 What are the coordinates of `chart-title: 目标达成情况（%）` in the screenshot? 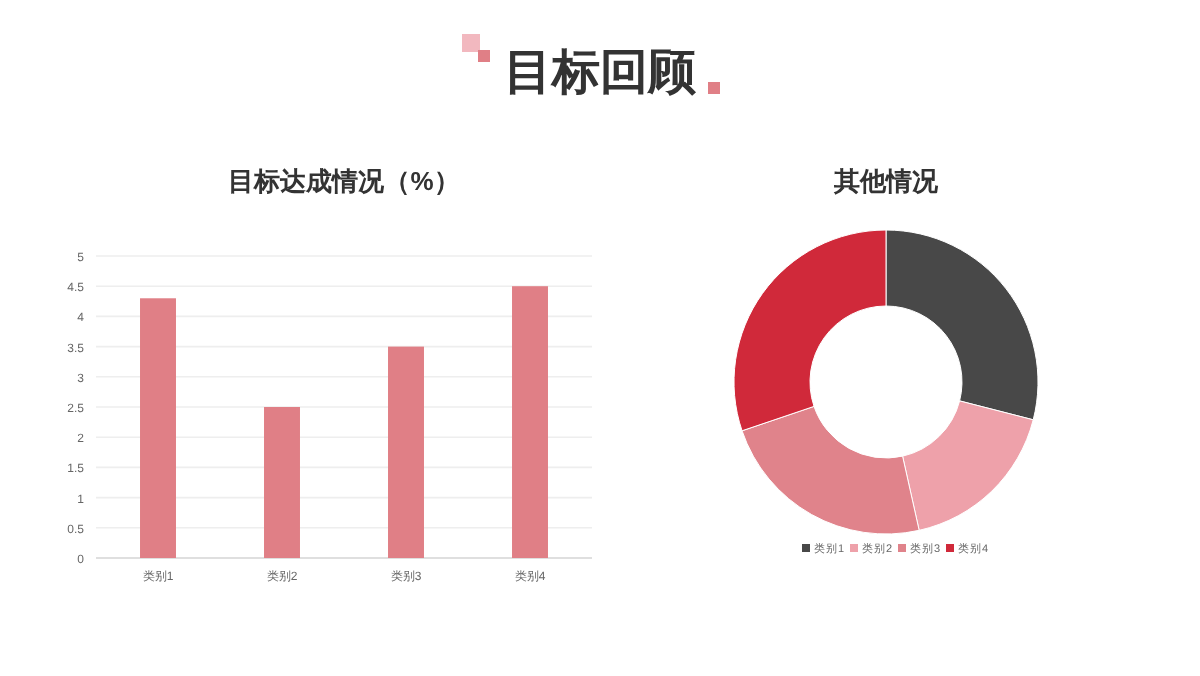 It's located at (344, 181).